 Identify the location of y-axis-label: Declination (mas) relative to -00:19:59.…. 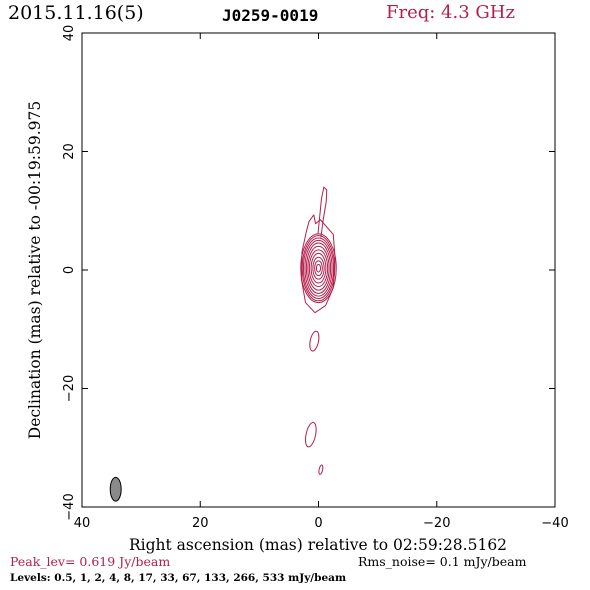
(35, 270).